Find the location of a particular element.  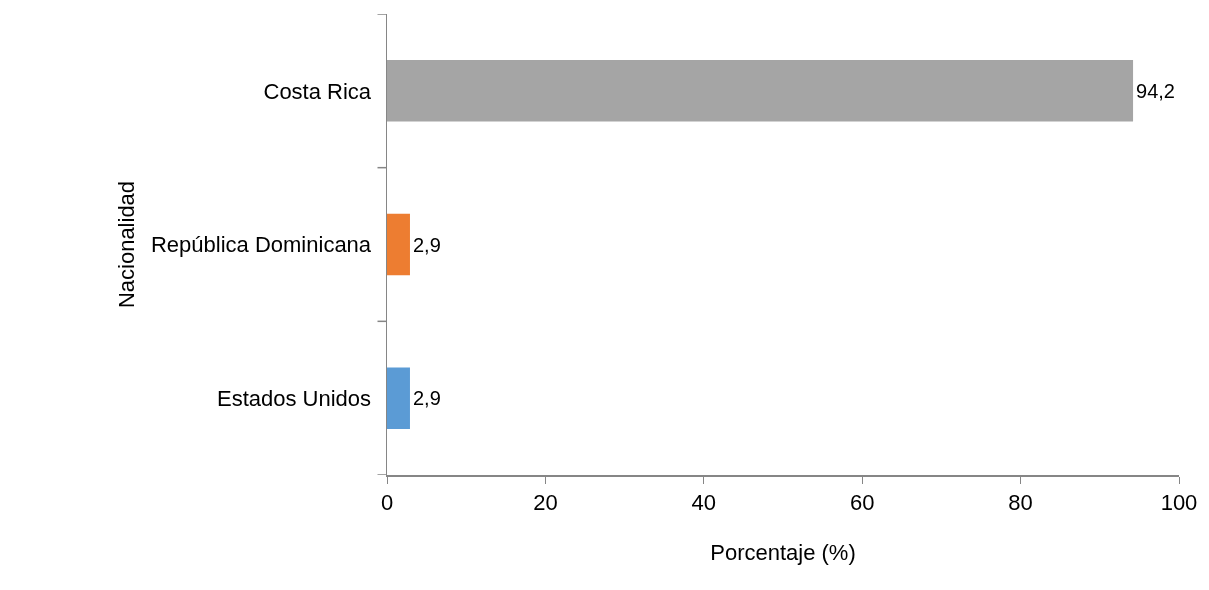

y-tick-label: República Dominicana is located at coordinates (261, 245).